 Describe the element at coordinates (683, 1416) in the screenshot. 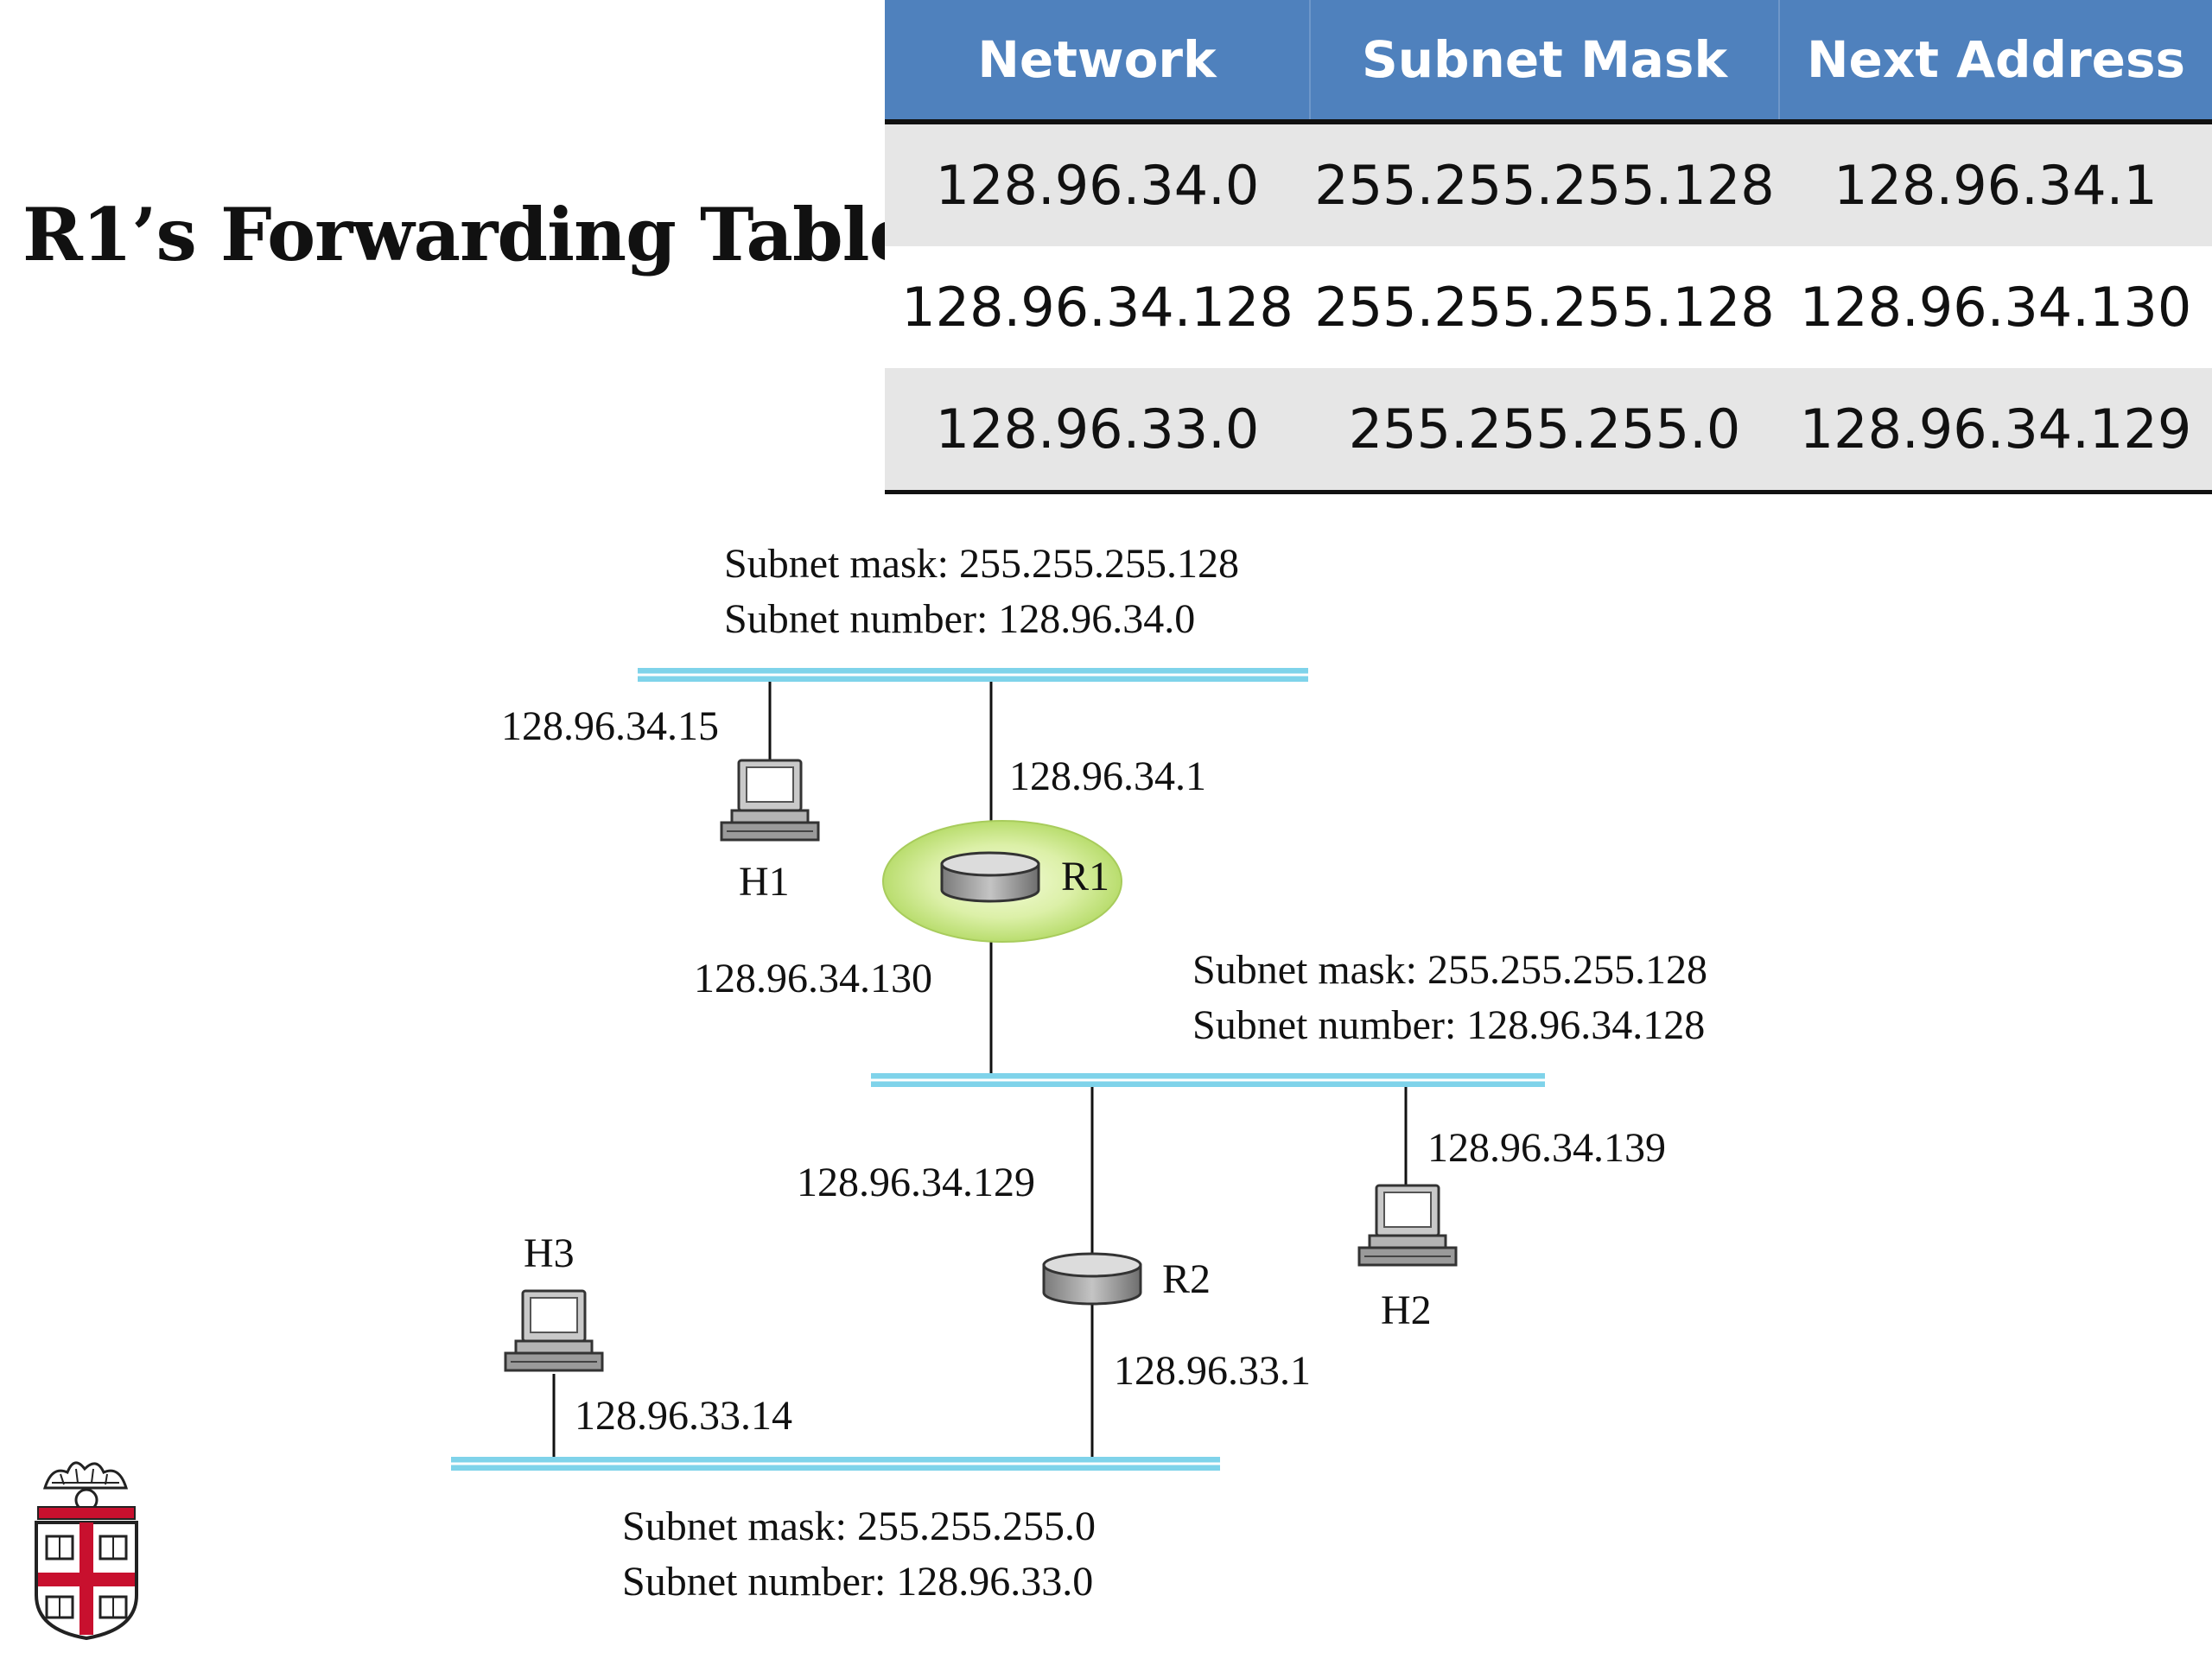

I see `h3-address-label: 128.96.33.14` at that location.